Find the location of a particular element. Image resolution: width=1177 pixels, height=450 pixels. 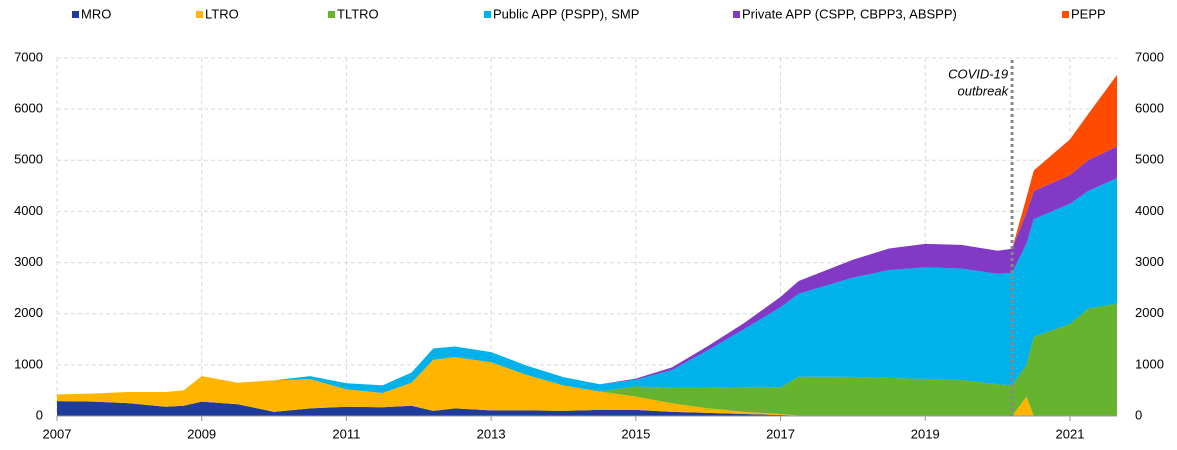

annotation-text: outbreak is located at coordinates (983, 90).